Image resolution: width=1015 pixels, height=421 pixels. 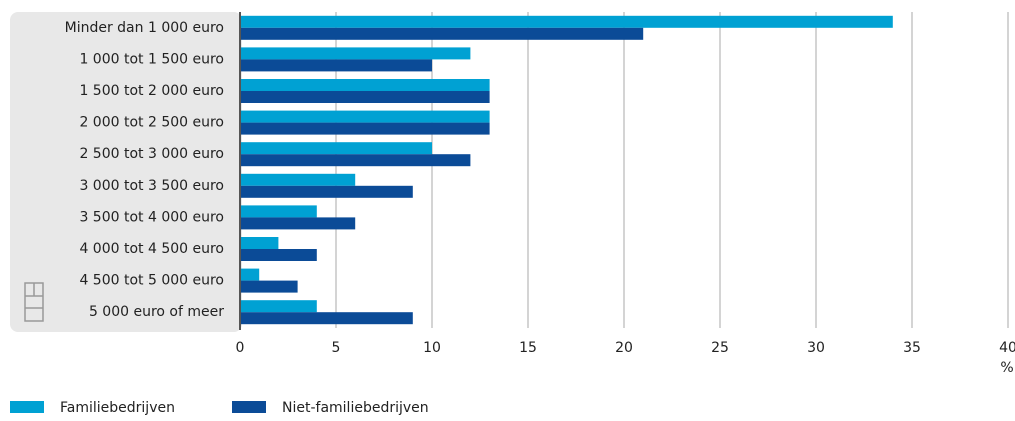 What do you see at coordinates (720, 348) in the screenshot?
I see `x-tick-label: 25` at bounding box center [720, 348].